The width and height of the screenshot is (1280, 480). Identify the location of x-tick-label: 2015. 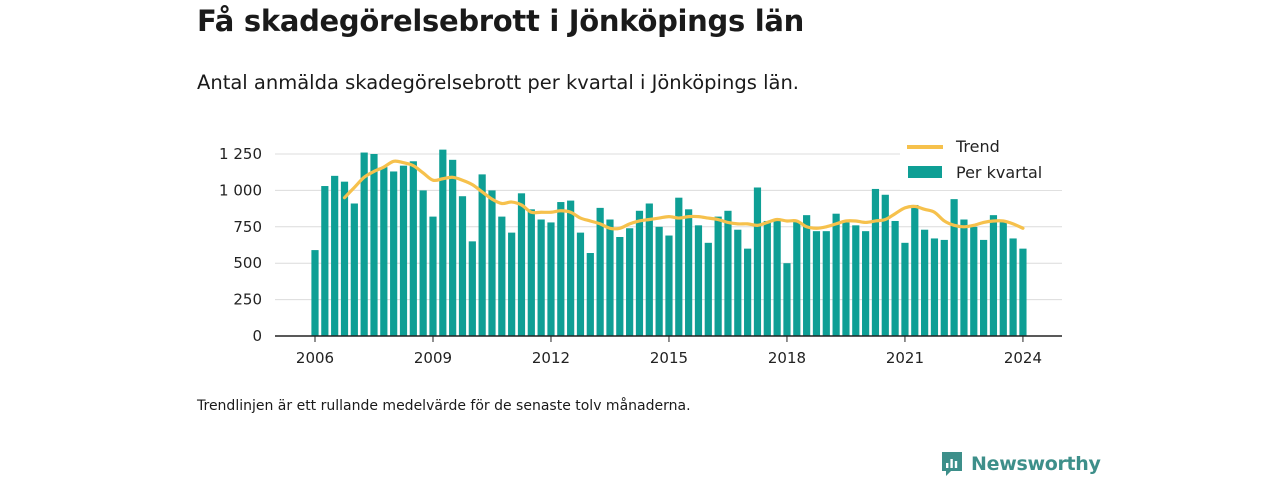
(669, 358).